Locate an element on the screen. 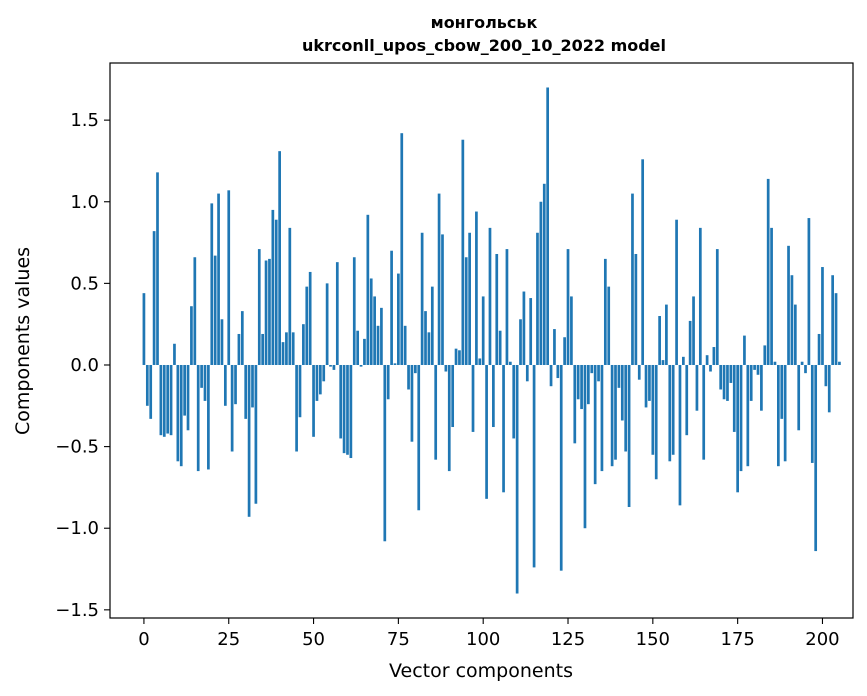 Image resolution: width=867 pixels, height=696 pixels. x-tick-label: 150 is located at coordinates (653, 639).